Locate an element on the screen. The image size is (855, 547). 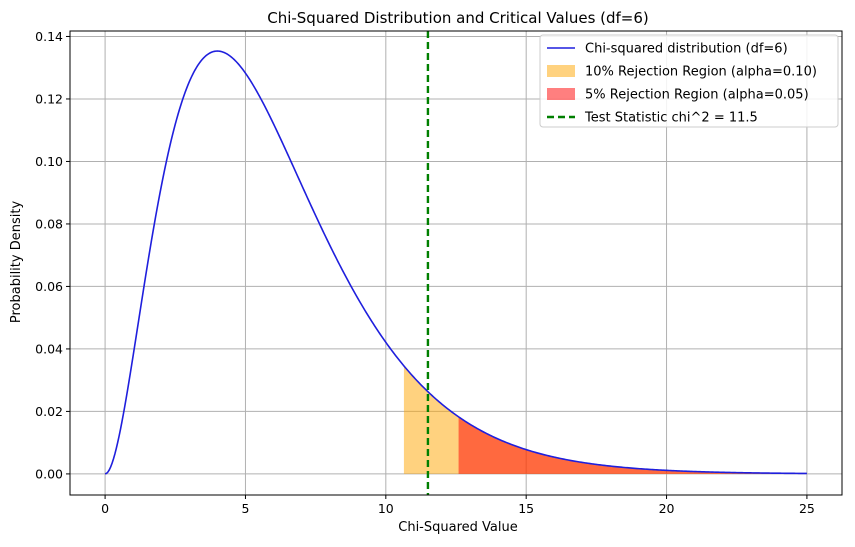
y-tick-label: 0.14 is located at coordinates (49, 36).